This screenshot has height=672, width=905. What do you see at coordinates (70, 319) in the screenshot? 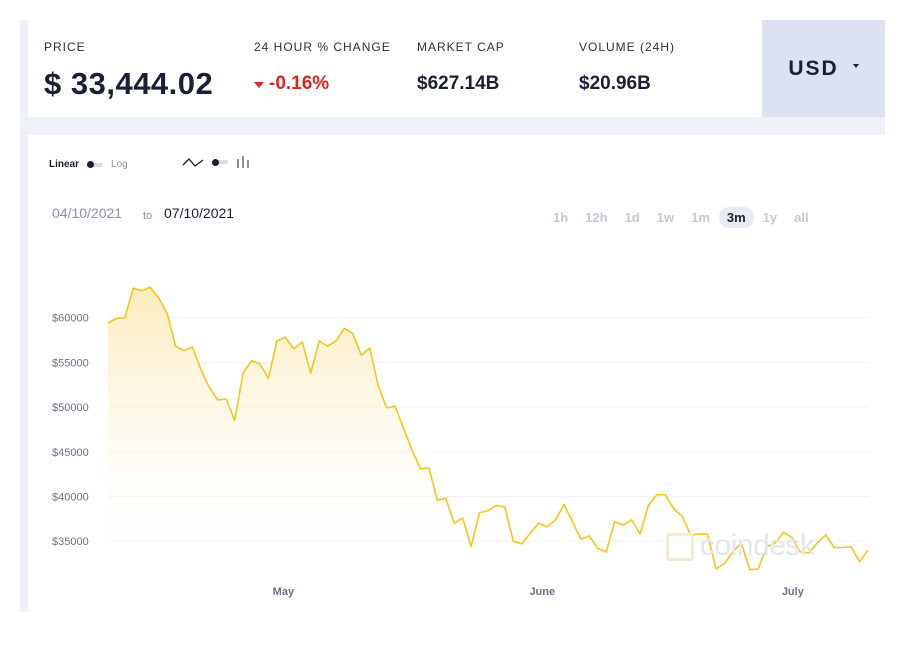
I see `y-tick-label: $60000` at bounding box center [70, 319].